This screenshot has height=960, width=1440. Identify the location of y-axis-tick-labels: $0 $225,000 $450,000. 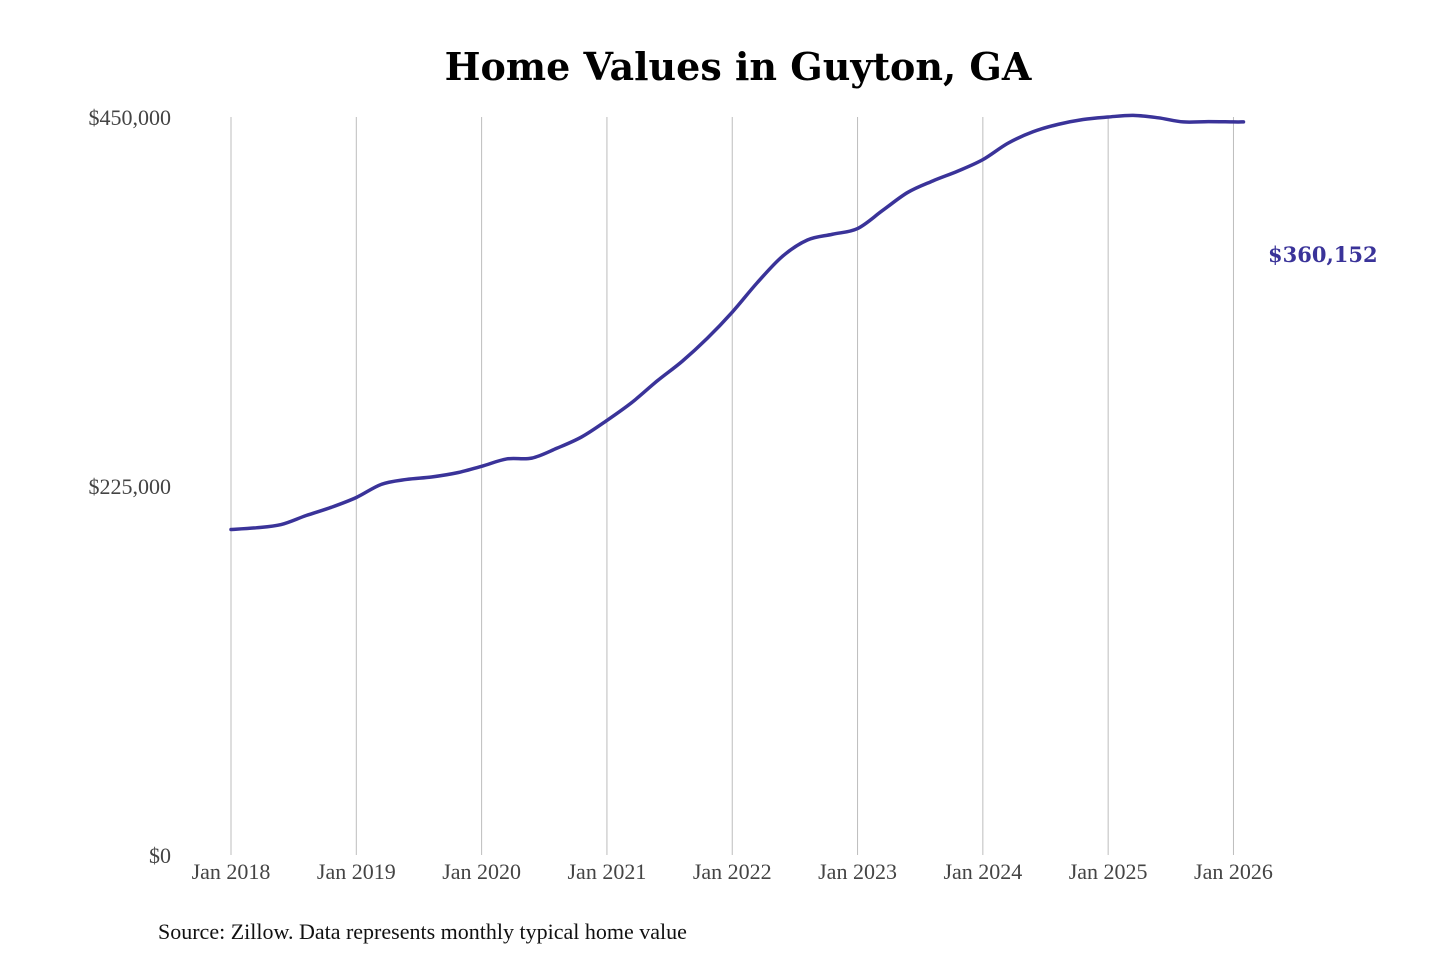
(130, 486).